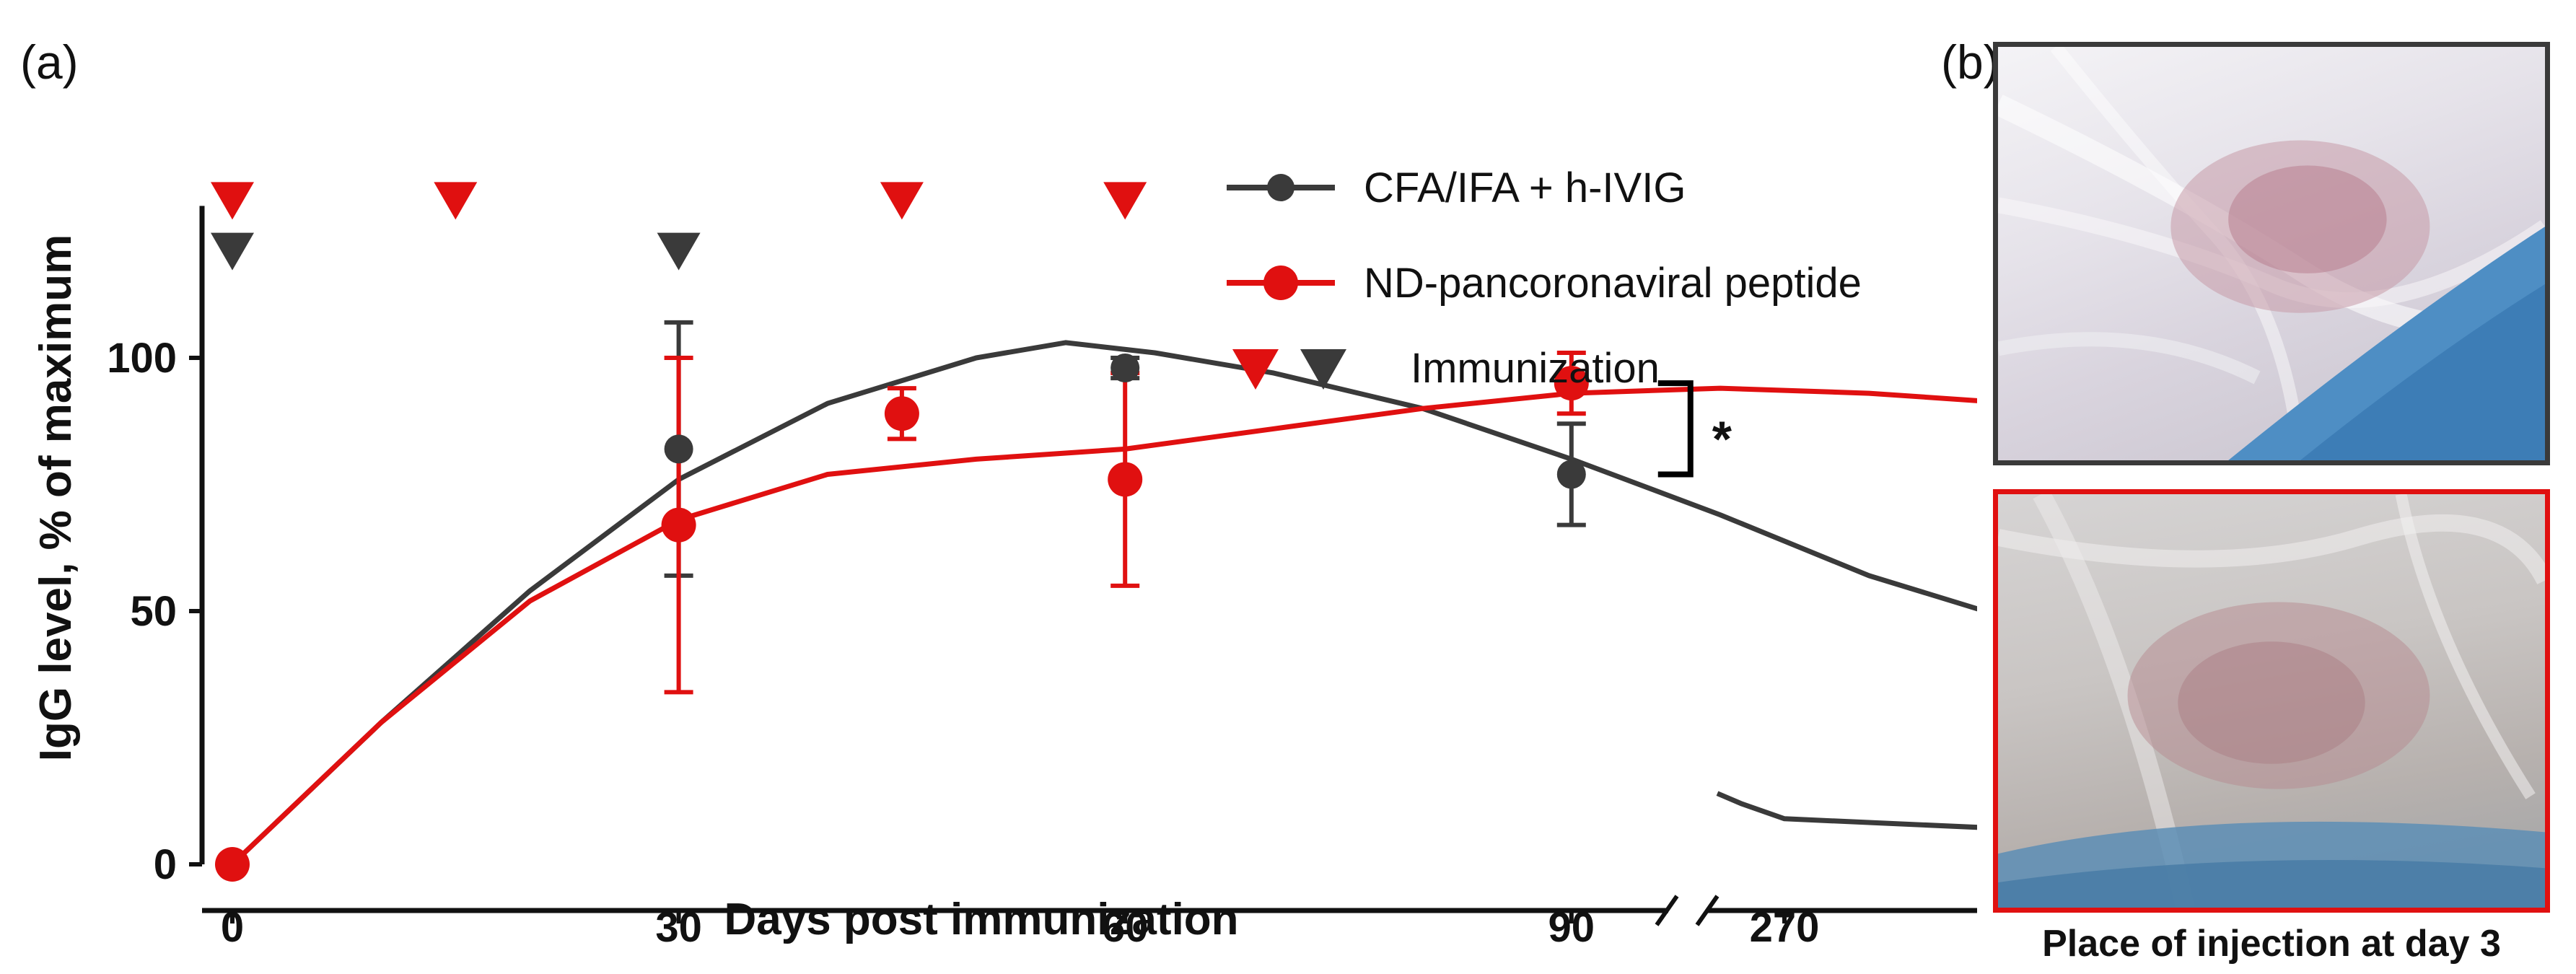  I want to click on injection-site-photo-peptide, so click(2271, 701).